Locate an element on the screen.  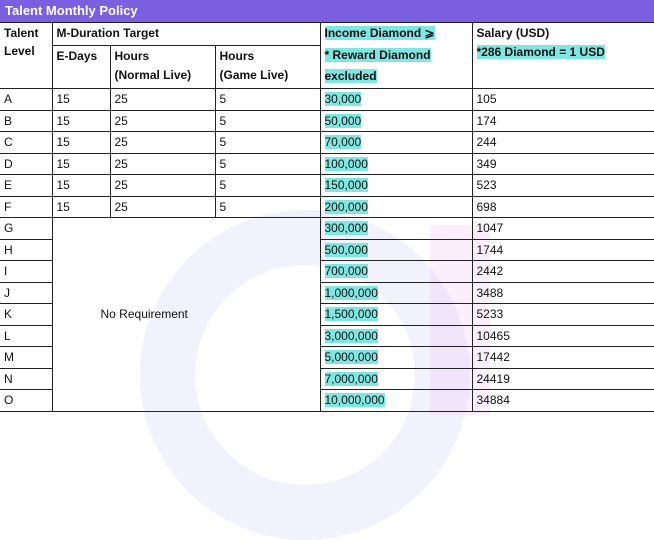
cell-level: F is located at coordinates (26, 206).